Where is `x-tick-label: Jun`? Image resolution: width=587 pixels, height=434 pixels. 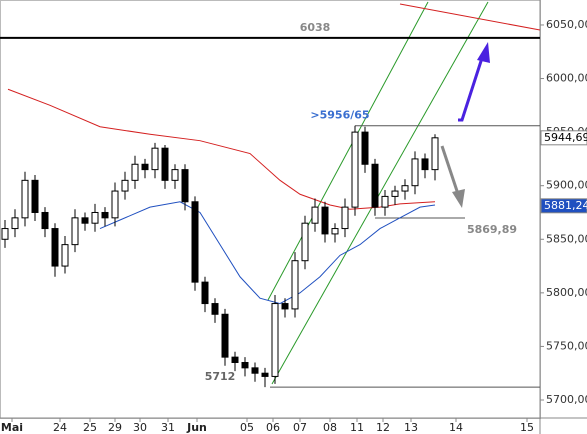
x-tick-label: Jun is located at coordinates (196, 427).